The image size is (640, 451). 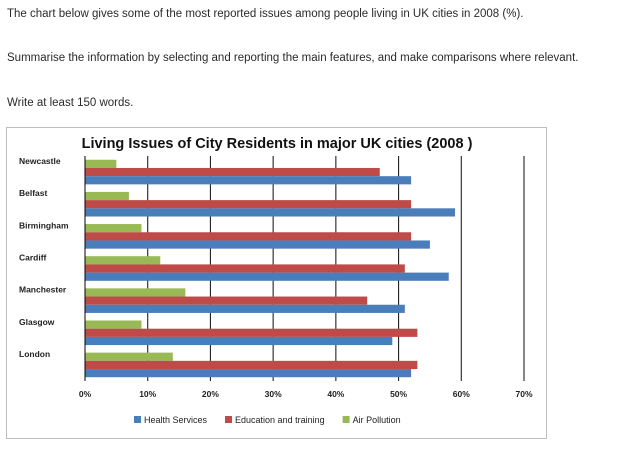 I want to click on bar-cardiff-air-pollution, so click(x=123, y=260).